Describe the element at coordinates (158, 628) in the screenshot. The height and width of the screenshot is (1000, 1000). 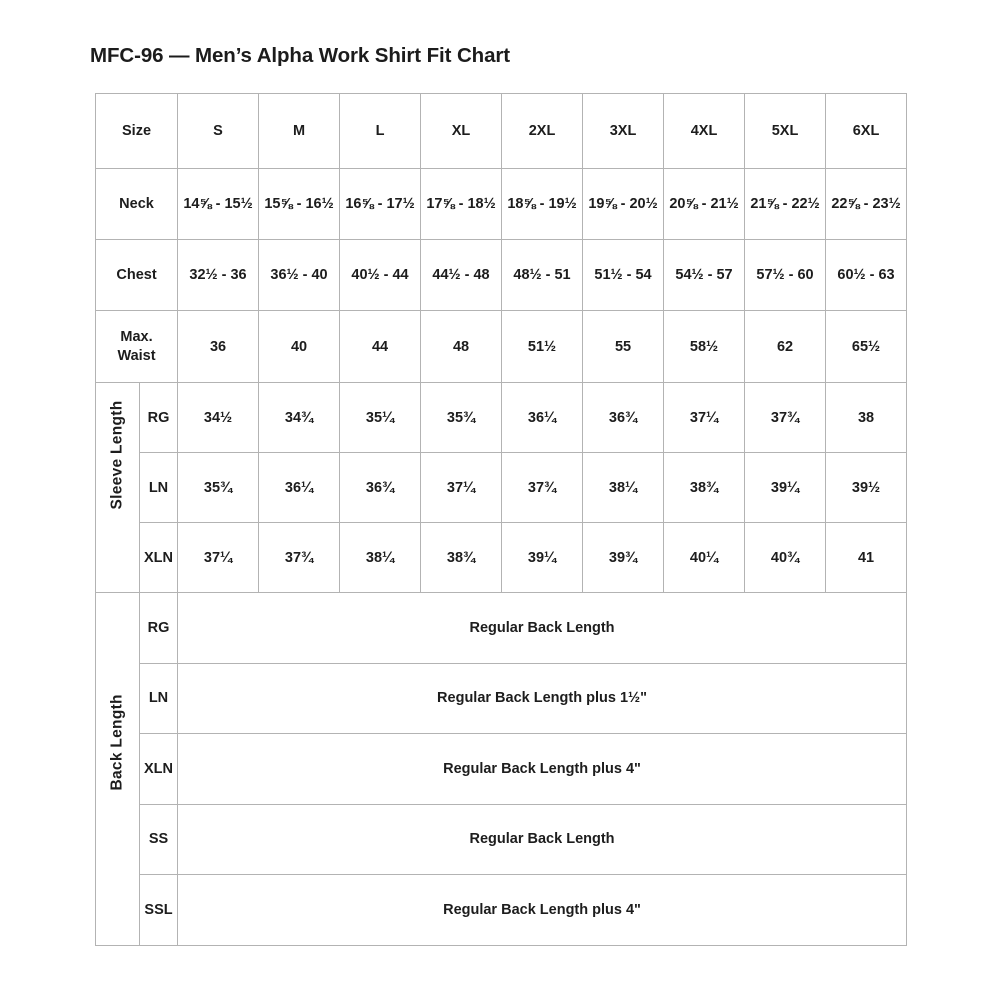
I see `back-sublabel-rg: RG` at that location.